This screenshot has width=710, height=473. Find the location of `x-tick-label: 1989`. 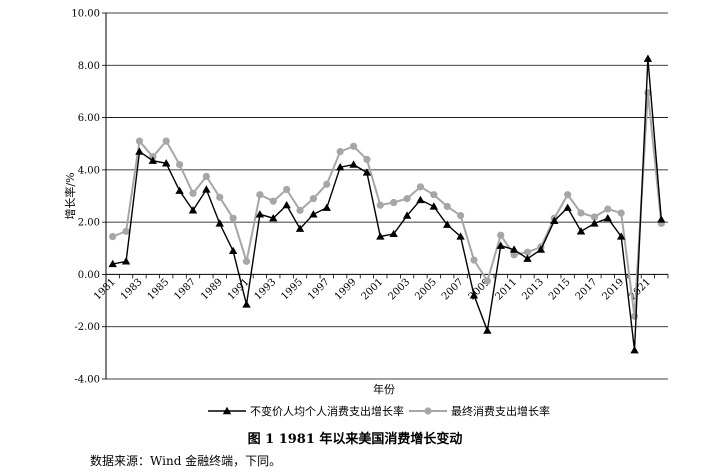

x-tick-label: 1989 is located at coordinates (212, 290).